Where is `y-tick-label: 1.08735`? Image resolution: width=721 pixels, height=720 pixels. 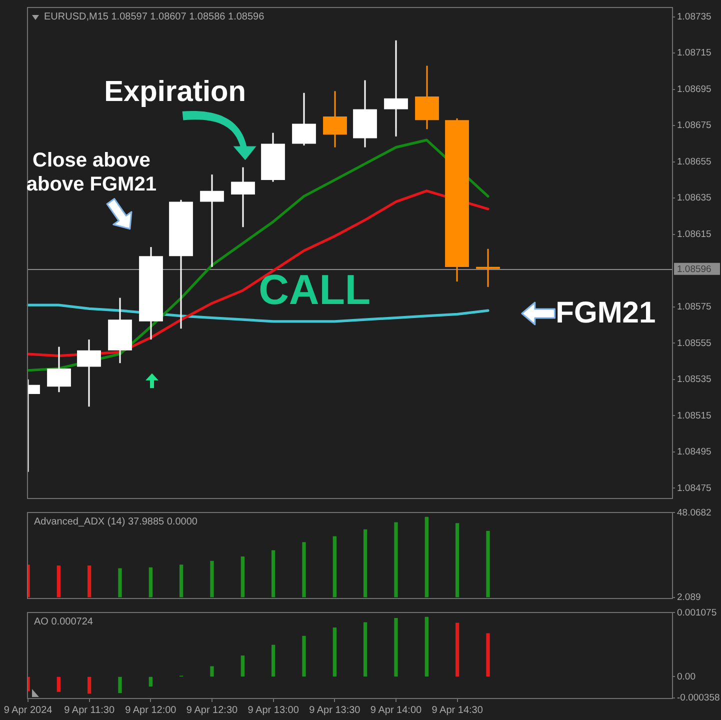 y-tick-label: 1.08735 is located at coordinates (694, 16).